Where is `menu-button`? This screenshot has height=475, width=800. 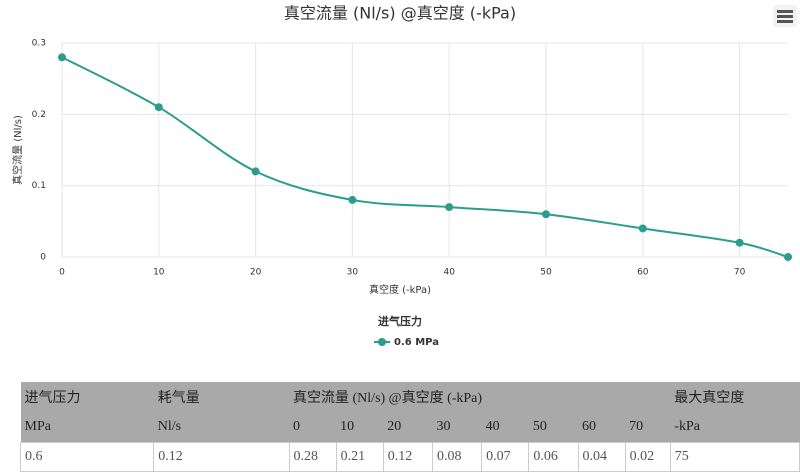
menu-button is located at coordinates (785, 16).